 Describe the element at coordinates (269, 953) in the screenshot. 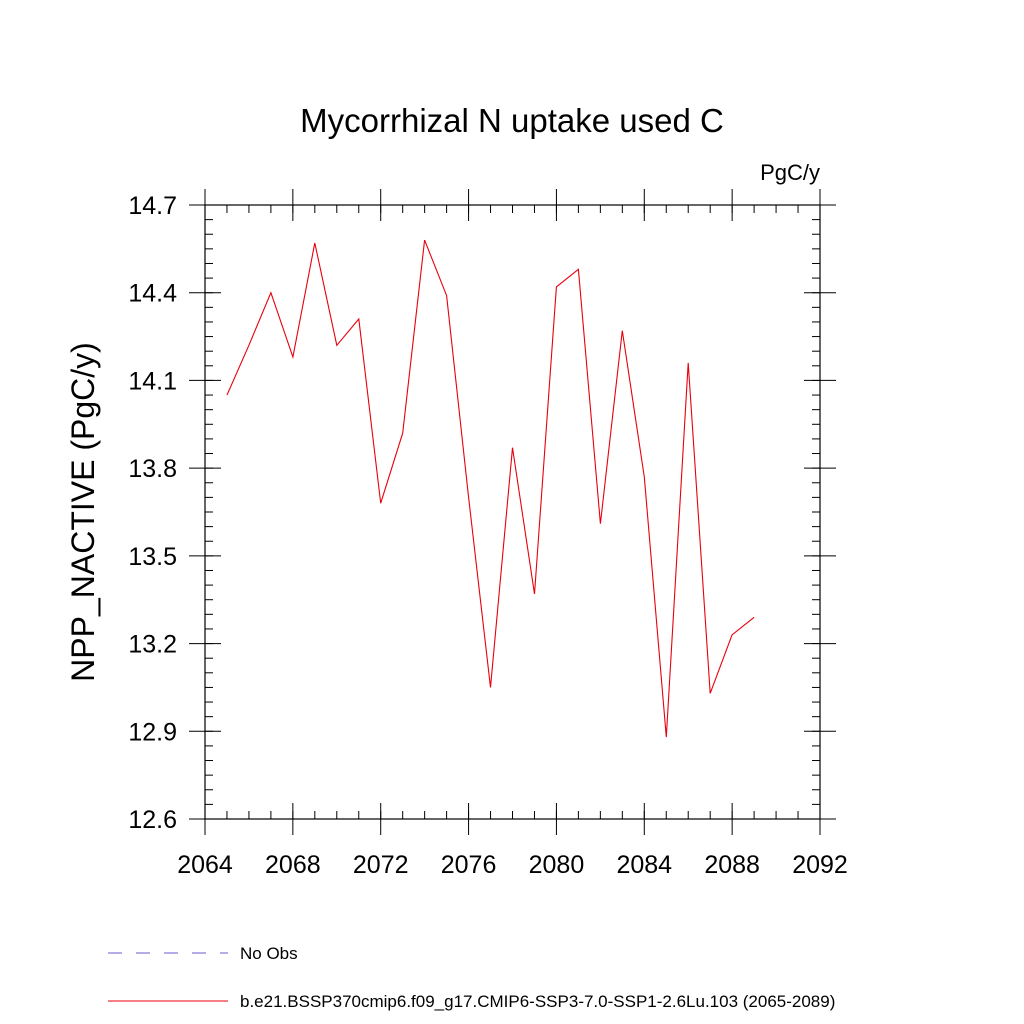

I see `legend-label-1: No Obs` at that location.